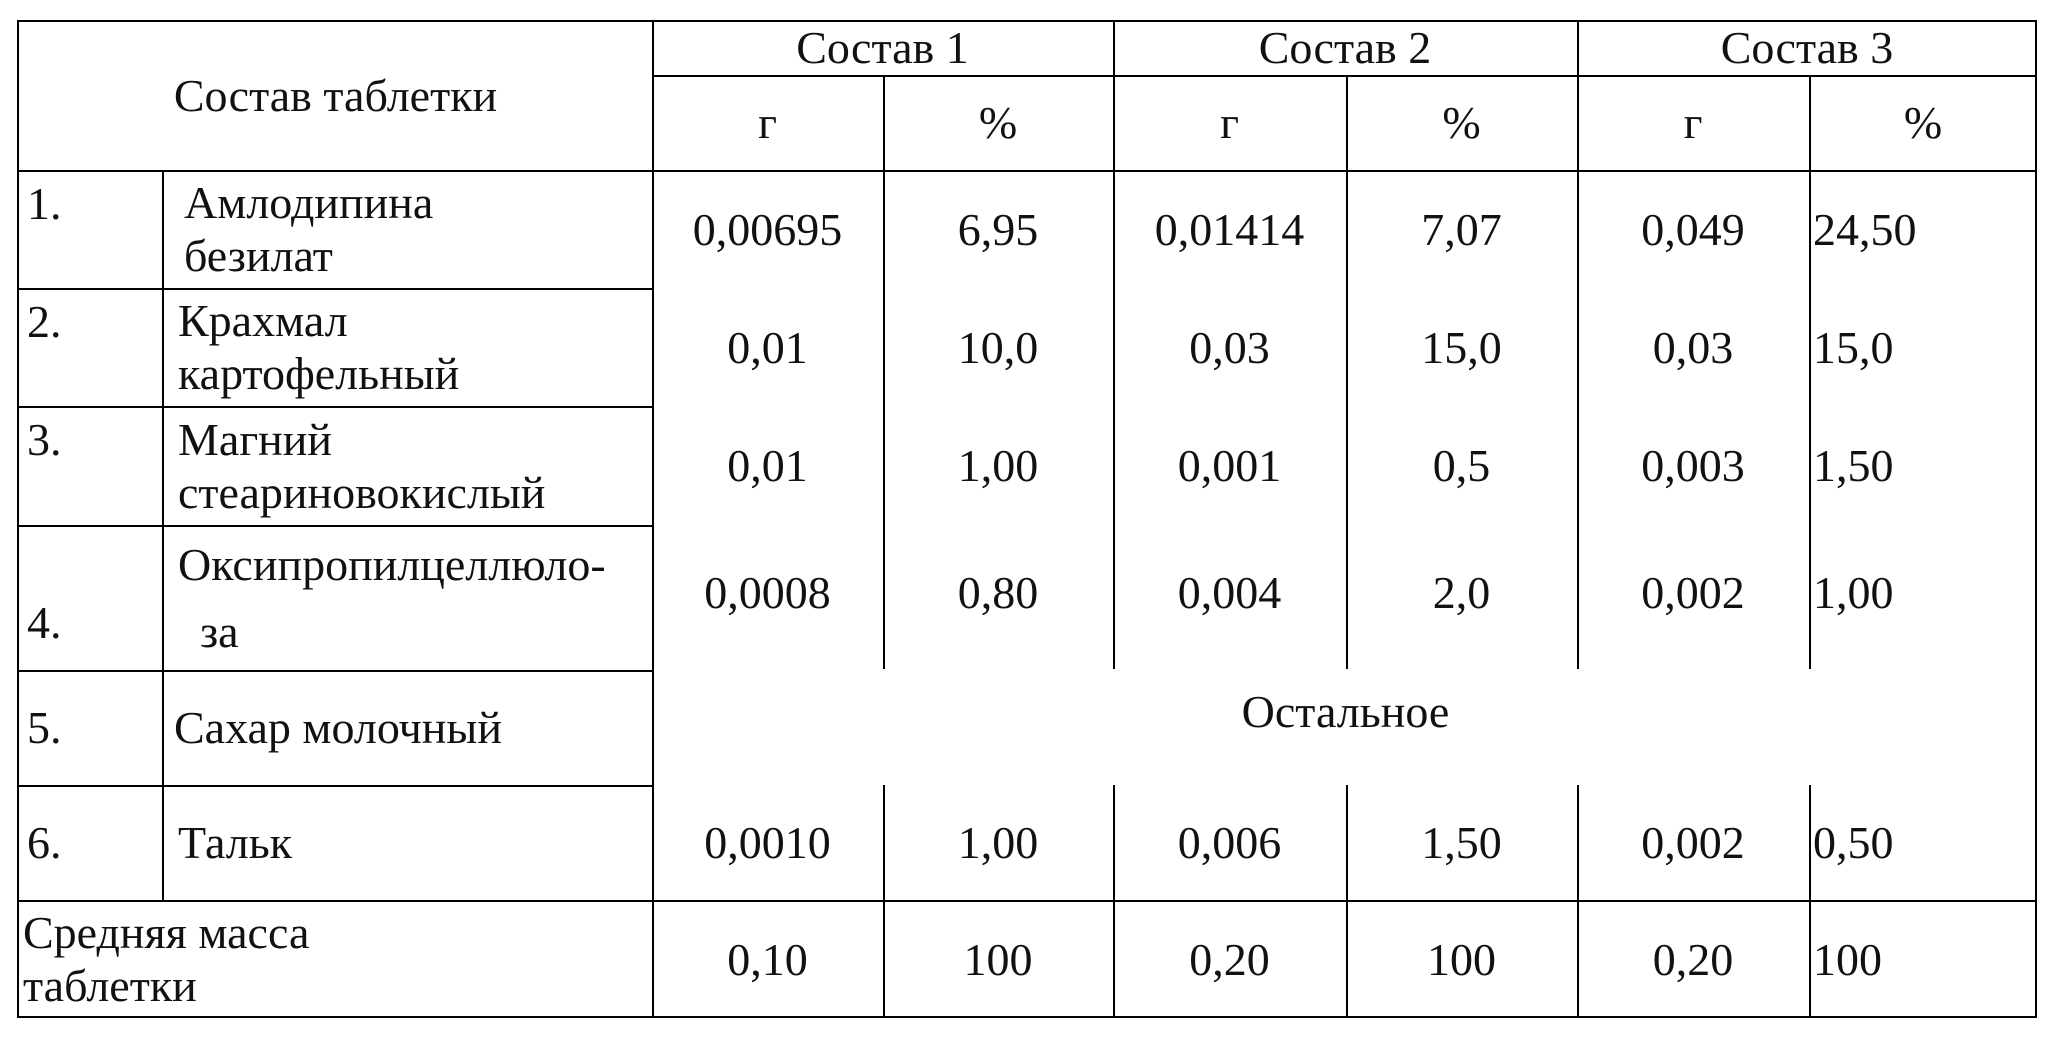 The image size is (2056, 1040). Describe the element at coordinates (1114, 48) in the screenshot. I see `col-divider-group12-top` at that location.